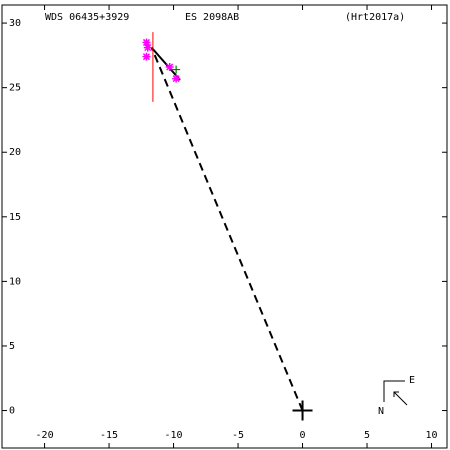 The image size is (450, 450). What do you see at coordinates (375, 17) in the screenshot?
I see `reference: (Hrt2017a)` at bounding box center [375, 17].